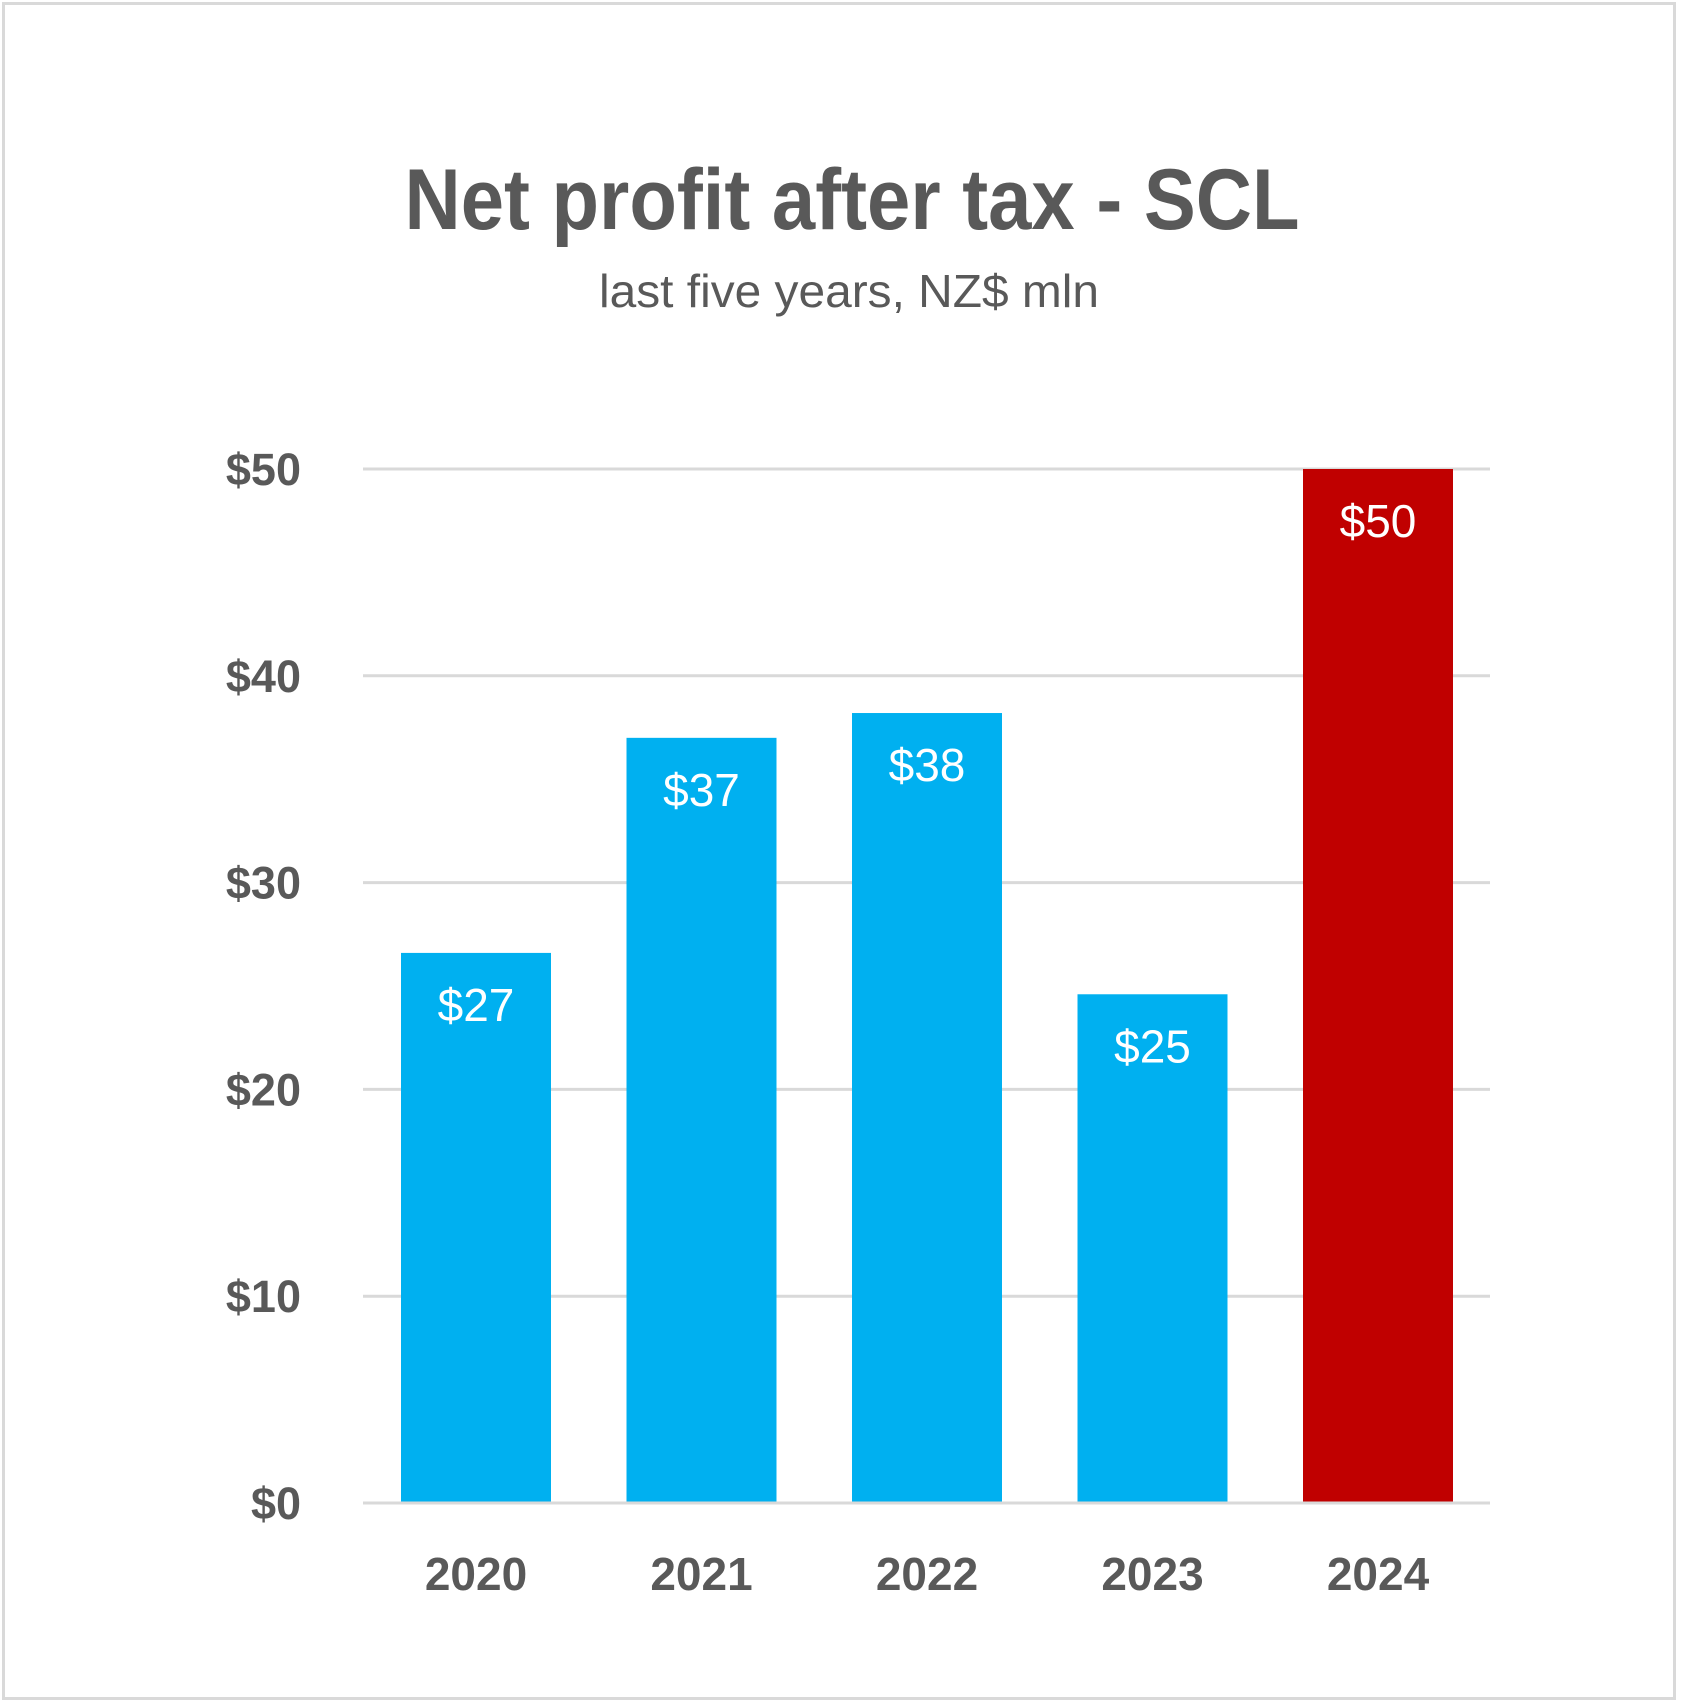 The height and width of the screenshot is (1705, 1682). I want to click on bar-2020, so click(476, 1227).